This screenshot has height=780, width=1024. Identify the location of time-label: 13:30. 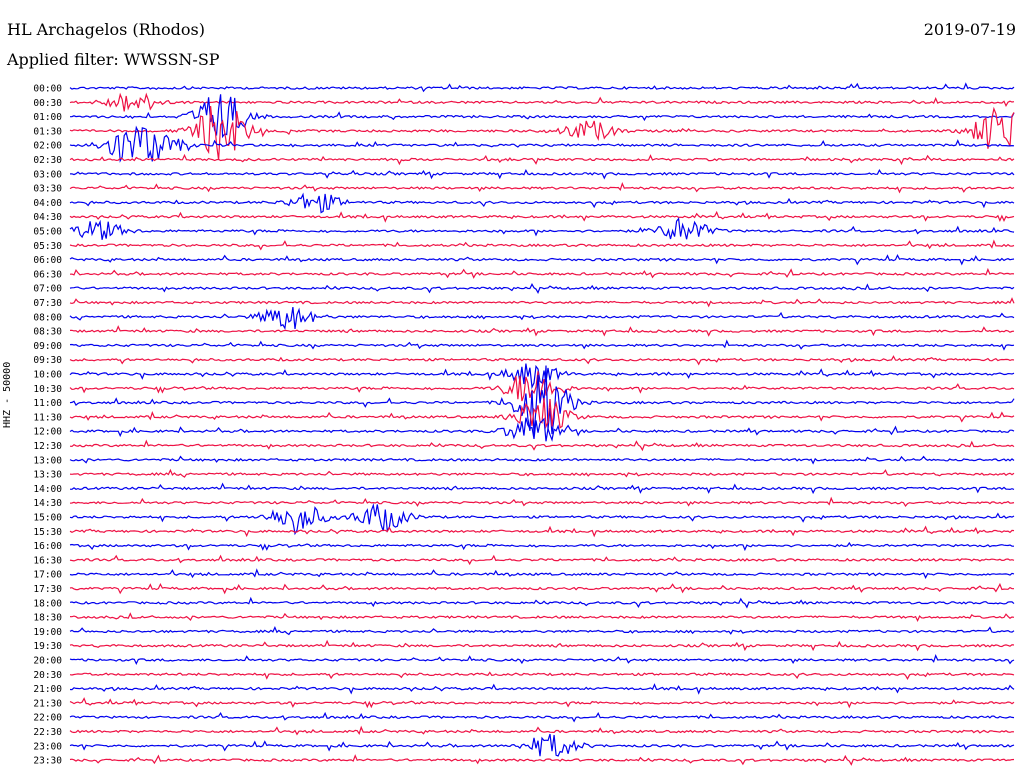
(47, 475).